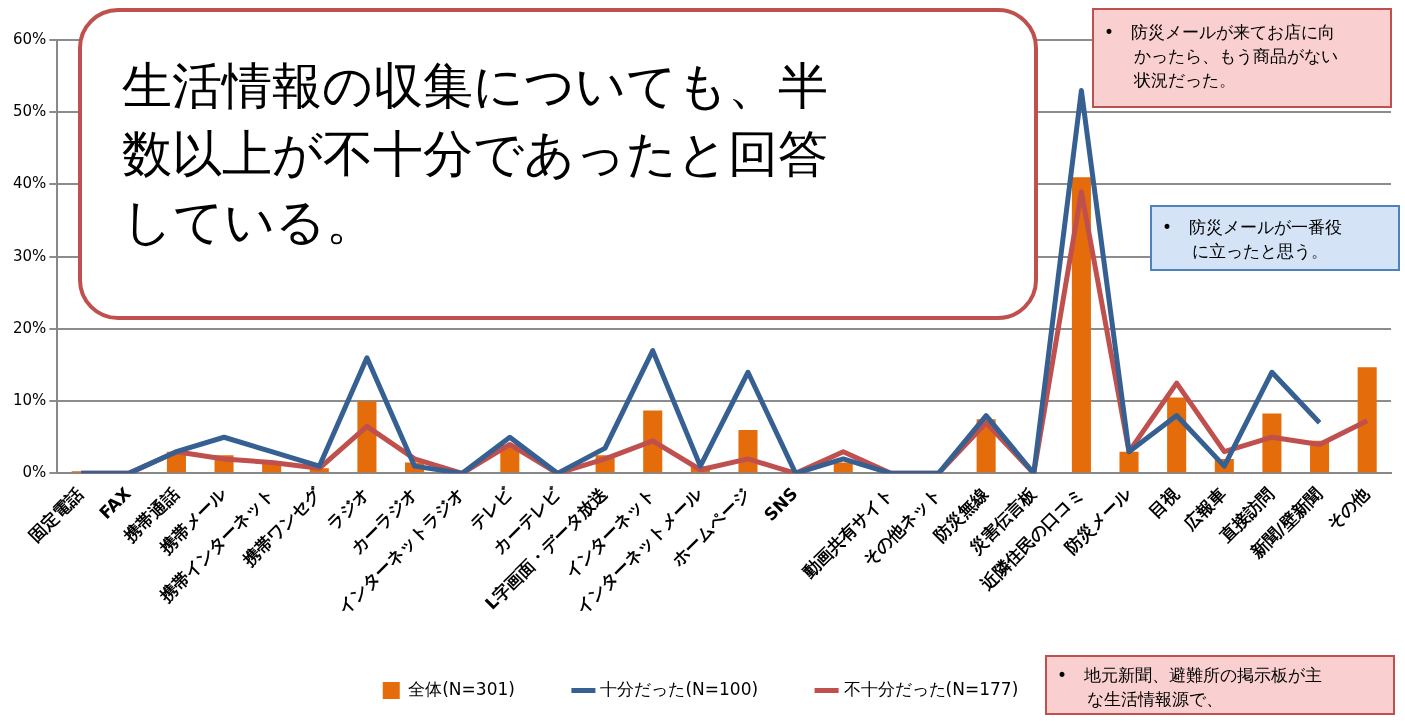 The image size is (1405, 721). Describe the element at coordinates (30, 327) in the screenshot. I see `y-tick-label: 20%` at that location.